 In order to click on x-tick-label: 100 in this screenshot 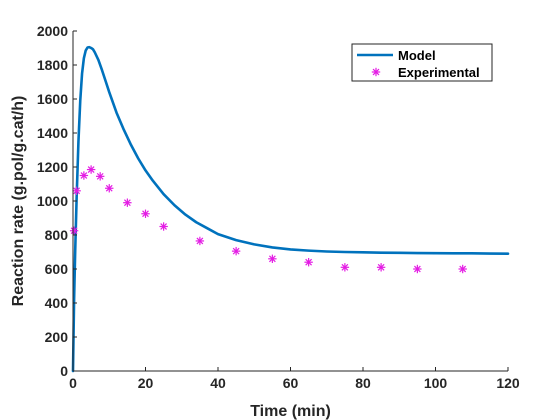, I will do `click(436, 383)`.